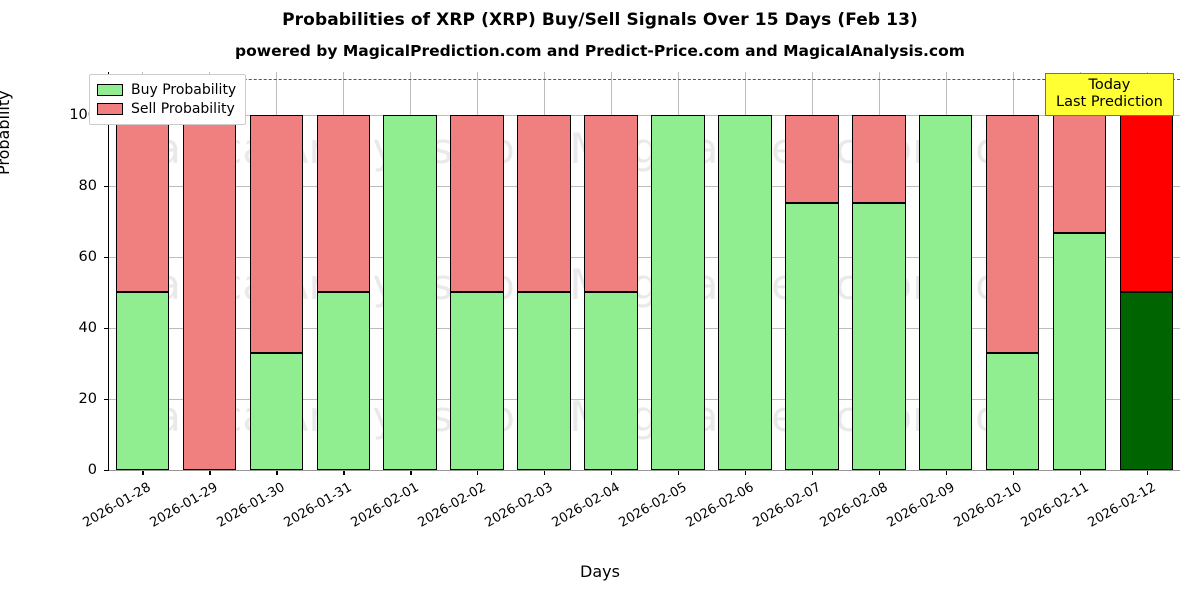 The height and width of the screenshot is (600, 1200). What do you see at coordinates (6, 132) in the screenshot?
I see `y-axis-label: Probability` at bounding box center [6, 132].